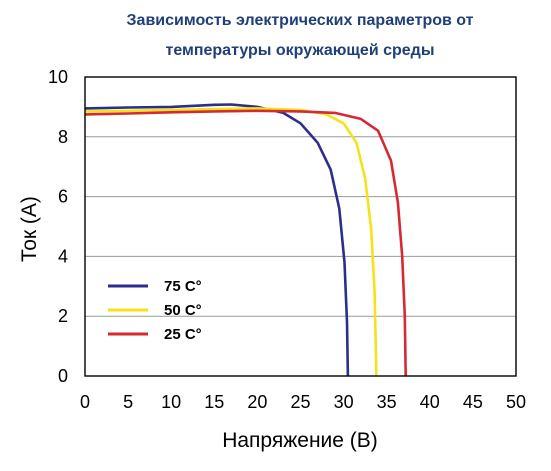 Image resolution: width=551 pixels, height=471 pixels. What do you see at coordinates (387, 402) in the screenshot?
I see `x-tick-label: 35` at bounding box center [387, 402].